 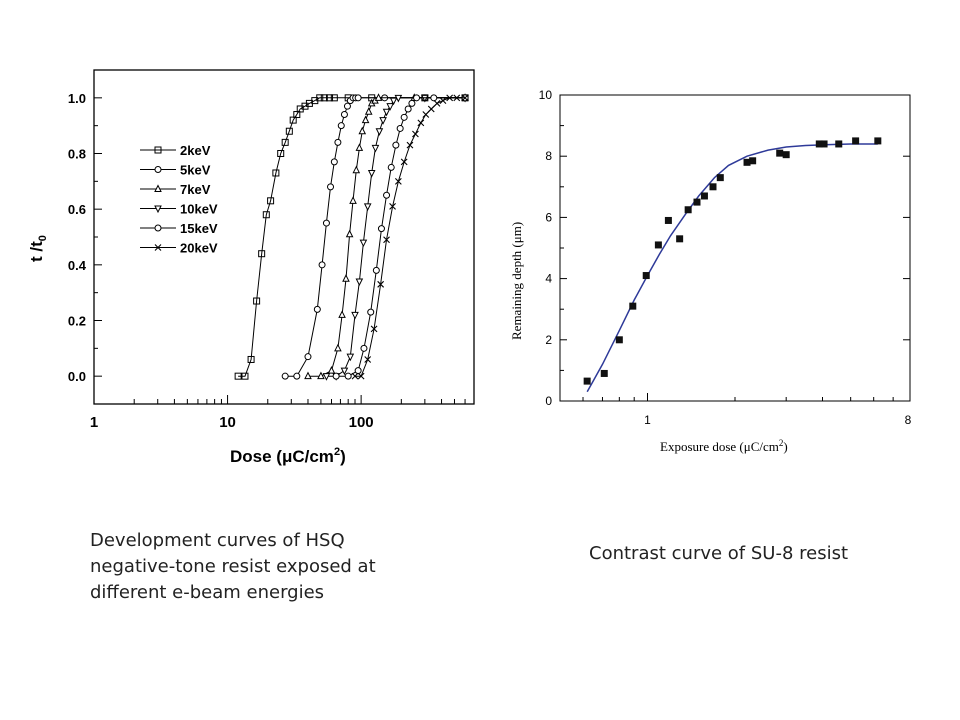 What do you see at coordinates (77, 265) in the screenshot?
I see `left-y-tick-label: 0.4` at bounding box center [77, 265].